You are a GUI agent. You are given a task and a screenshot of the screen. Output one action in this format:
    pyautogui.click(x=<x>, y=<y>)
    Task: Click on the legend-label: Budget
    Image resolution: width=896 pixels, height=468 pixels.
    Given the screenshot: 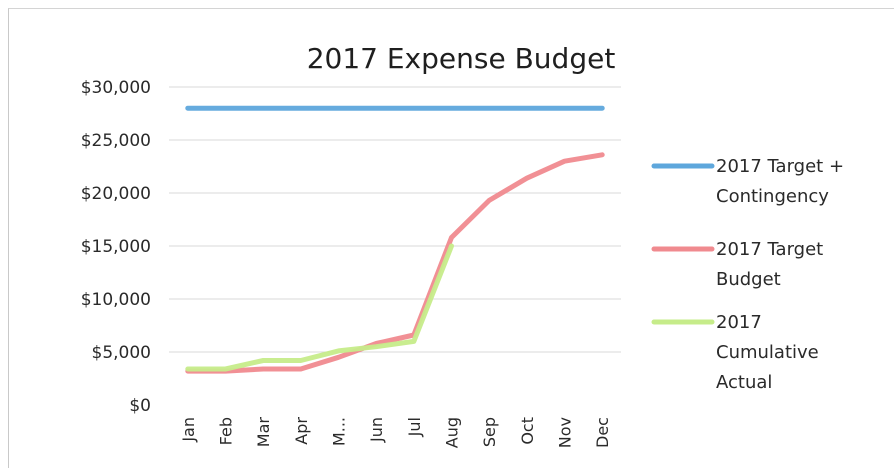 What is the action you would take?
    pyautogui.click(x=748, y=279)
    